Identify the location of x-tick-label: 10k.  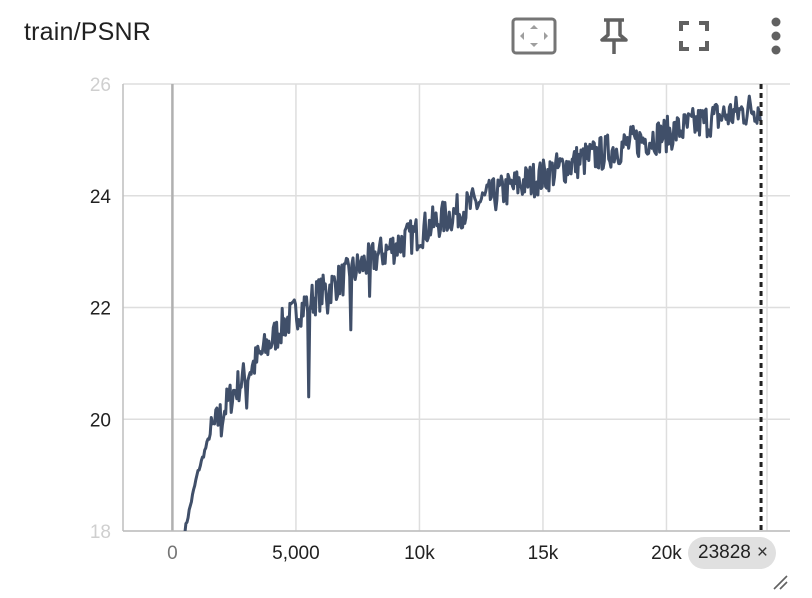
(419, 553).